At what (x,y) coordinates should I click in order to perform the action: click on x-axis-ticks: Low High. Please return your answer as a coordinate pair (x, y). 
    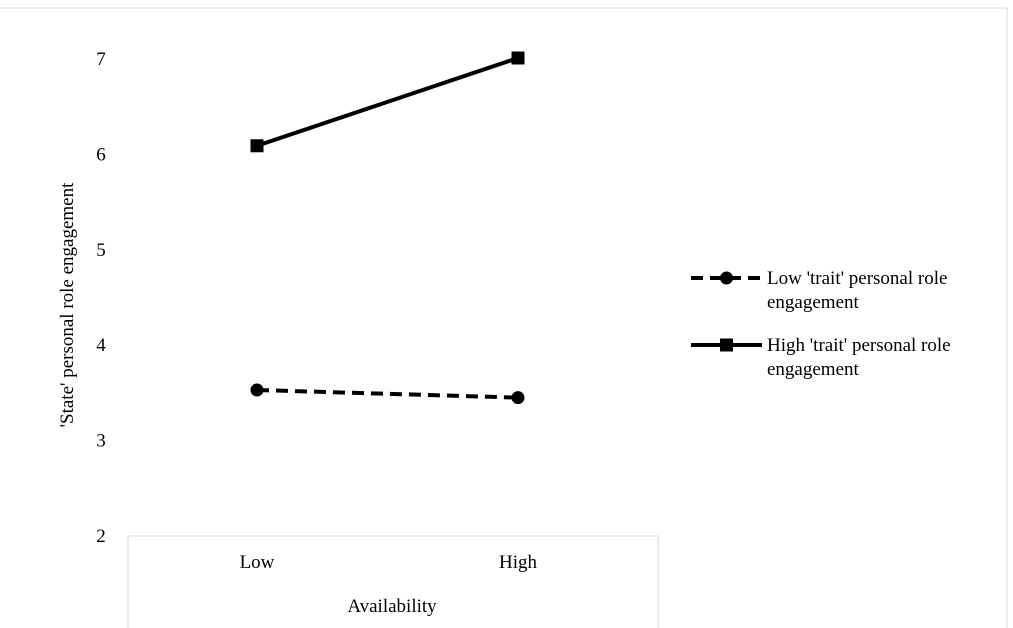
    Looking at the image, I should click on (389, 562).